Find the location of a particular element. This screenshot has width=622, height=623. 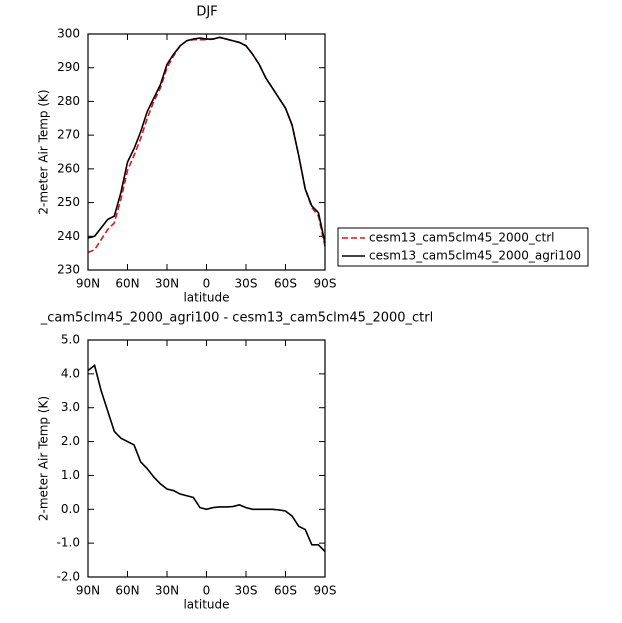

y-tick-label: 240 is located at coordinates (68, 236).